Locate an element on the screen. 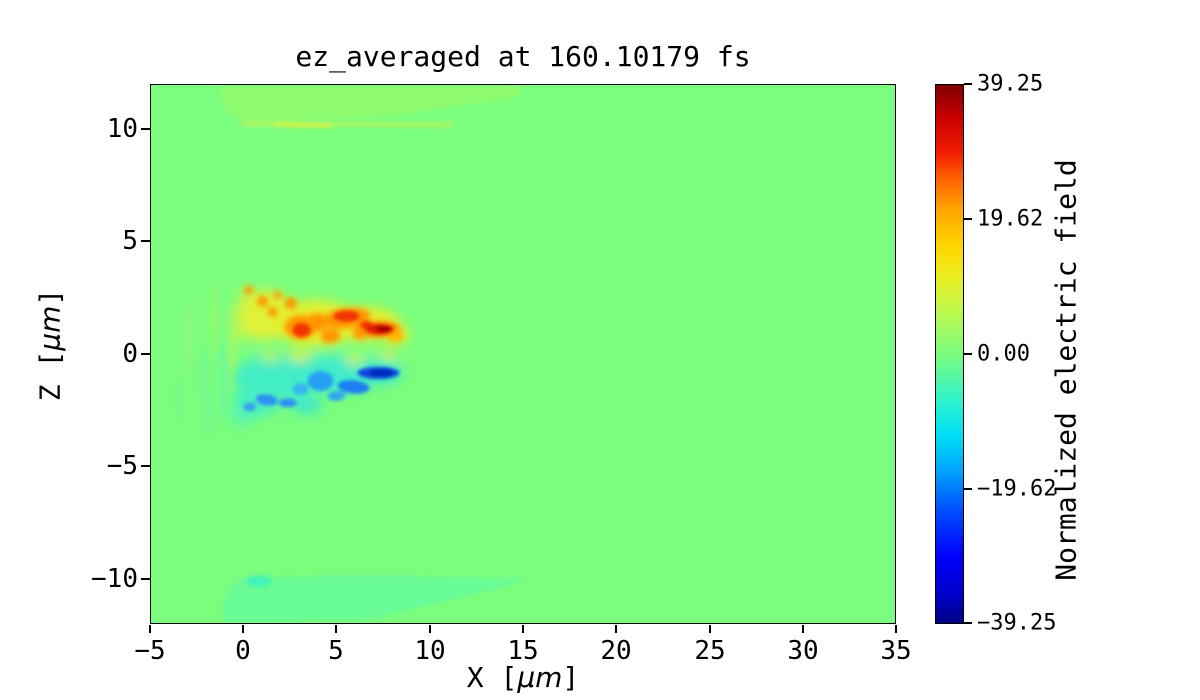  x-tick-label: 5 is located at coordinates (336, 651).